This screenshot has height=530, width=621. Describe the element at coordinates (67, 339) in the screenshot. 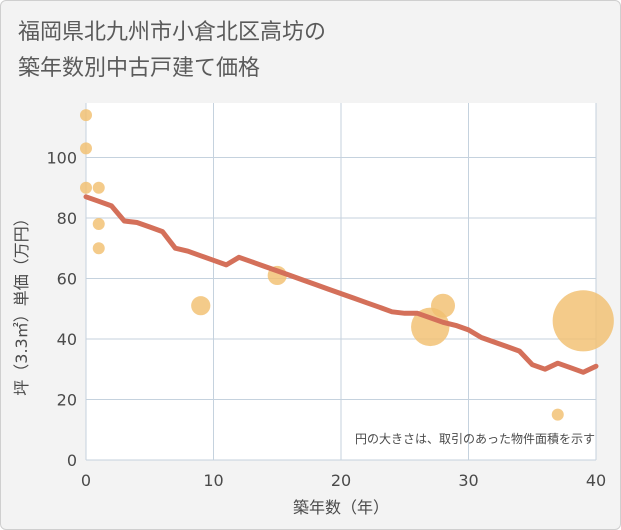

I see `y-tick-label: 40` at that location.